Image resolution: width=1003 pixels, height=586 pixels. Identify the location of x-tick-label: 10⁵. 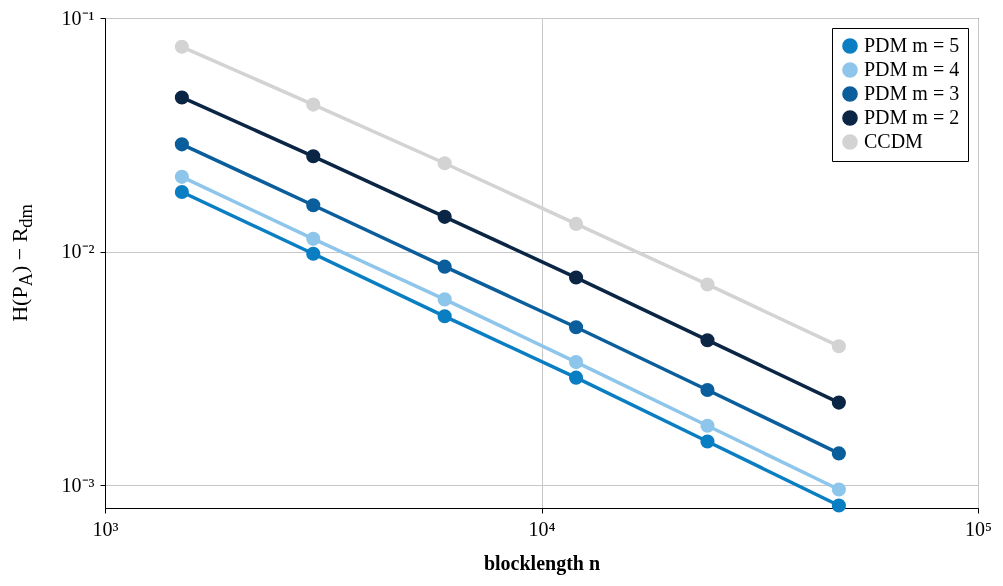
(978, 528).